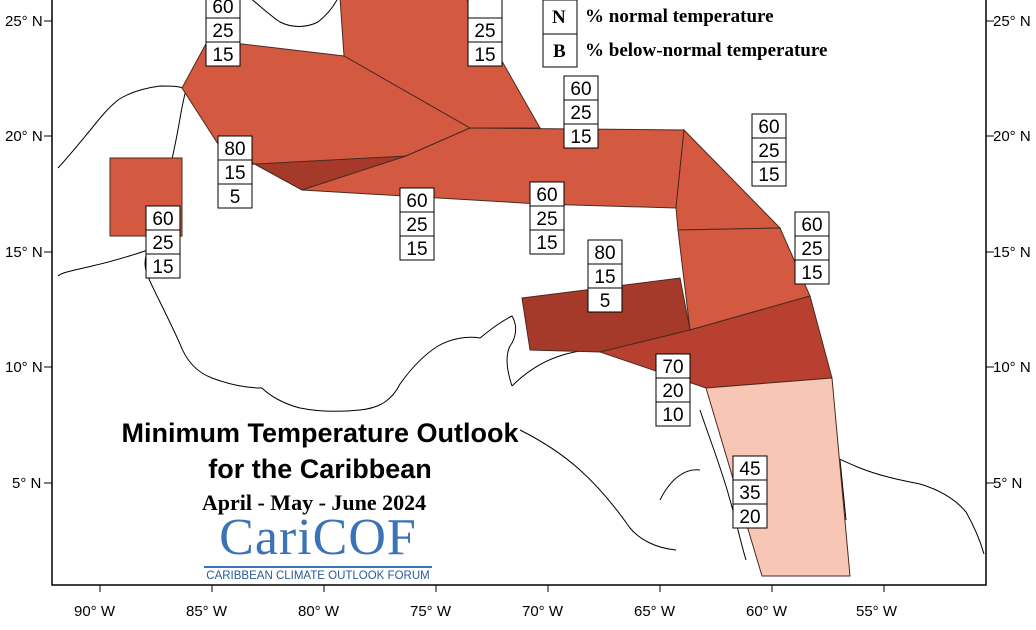  Describe the element at coordinates (318, 537) in the screenshot. I see `logo-name: CariCOF` at that location.